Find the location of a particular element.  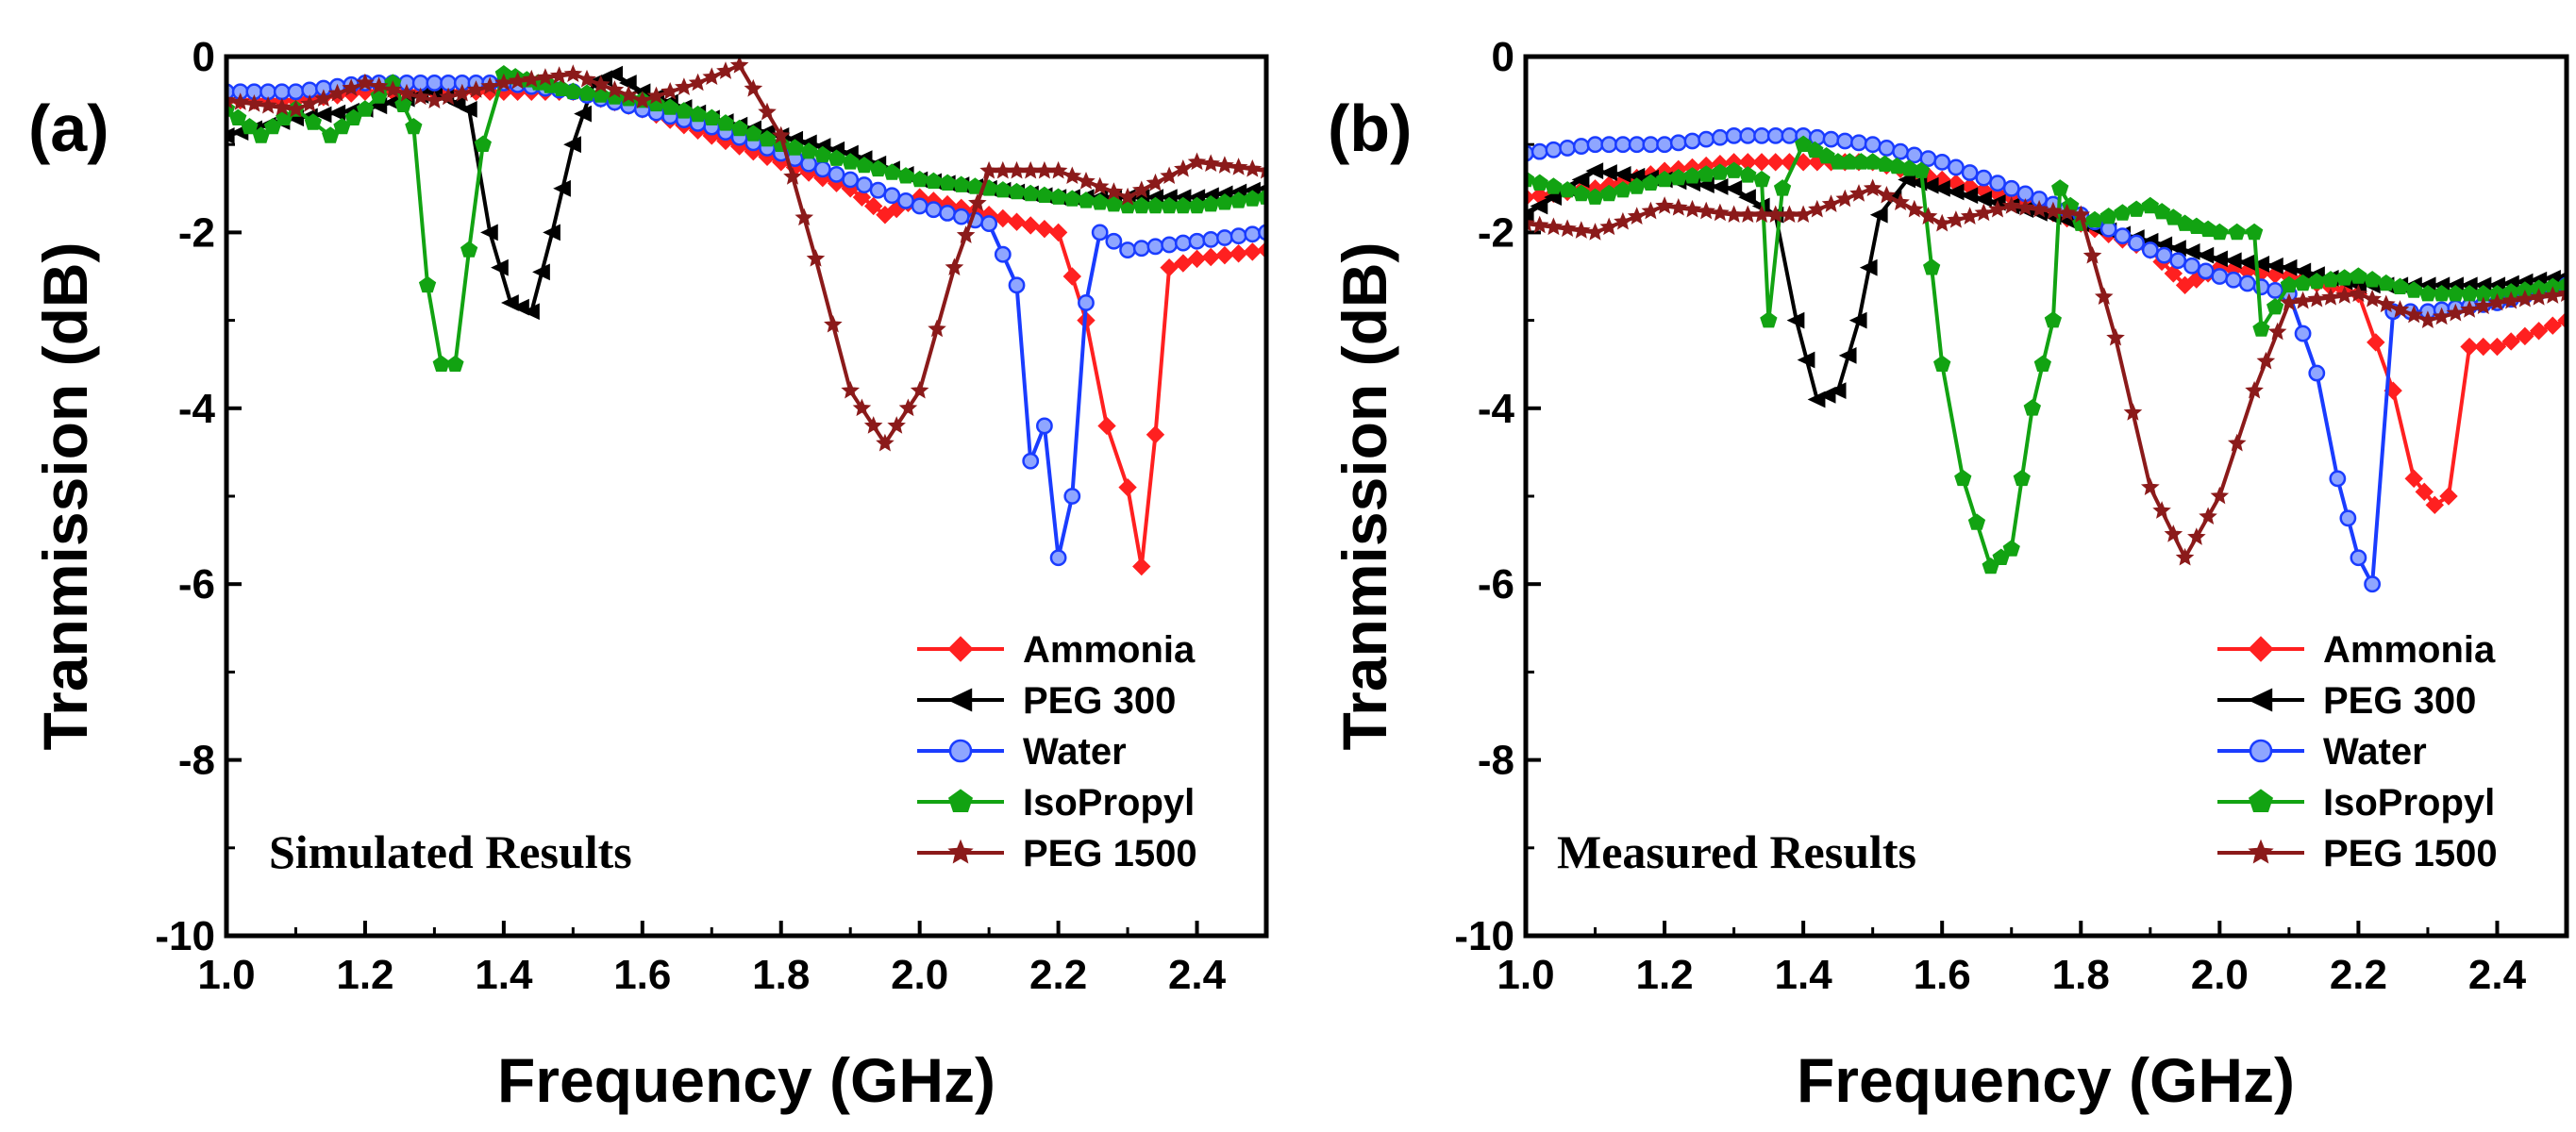

y-tick-label: -2 is located at coordinates (196, 232).